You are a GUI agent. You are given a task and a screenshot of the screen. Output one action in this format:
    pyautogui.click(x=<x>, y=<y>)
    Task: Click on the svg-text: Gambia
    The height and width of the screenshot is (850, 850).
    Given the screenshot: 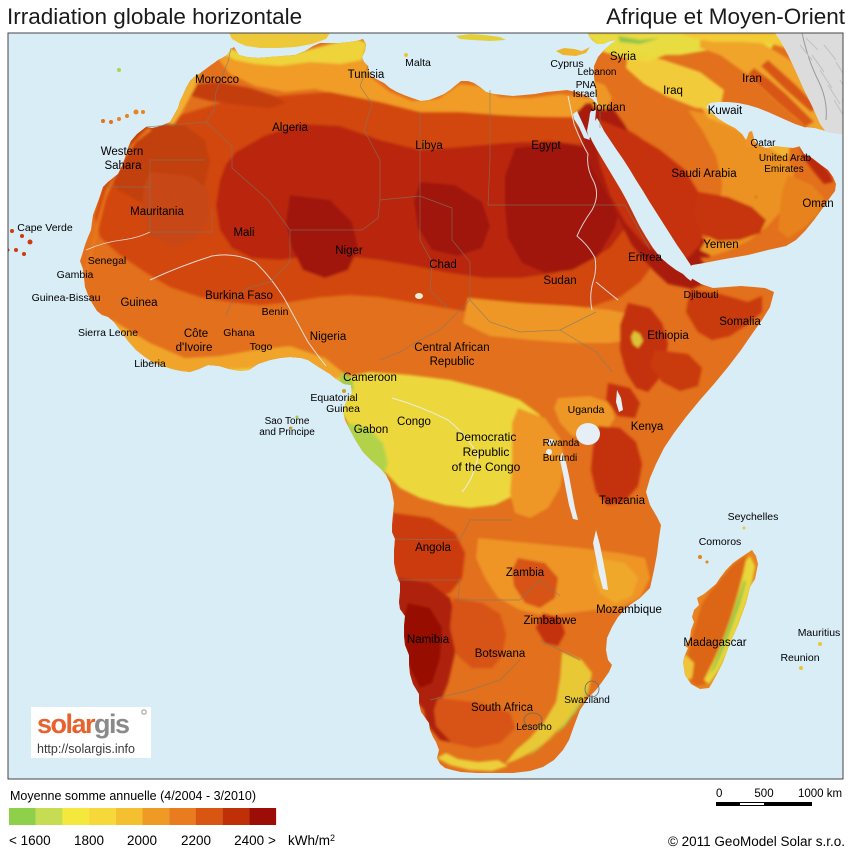 What is the action you would take?
    pyautogui.click(x=75, y=275)
    